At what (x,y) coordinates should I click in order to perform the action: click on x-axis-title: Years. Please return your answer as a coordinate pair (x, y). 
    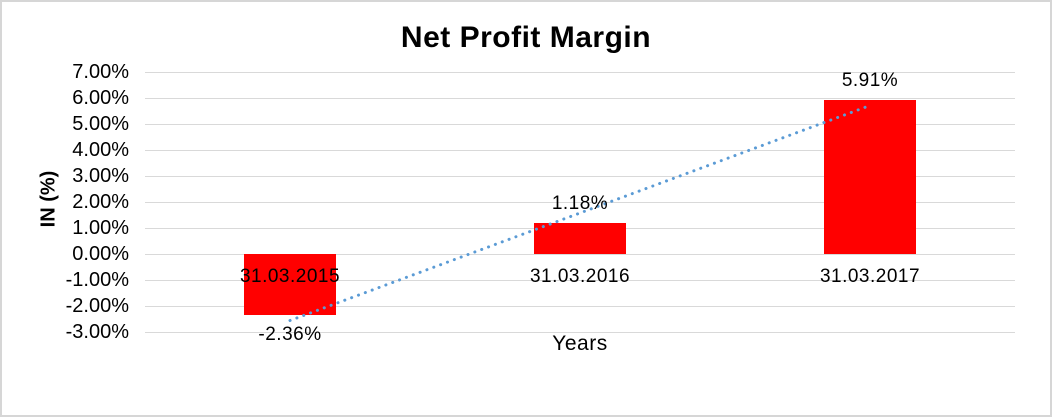
    Looking at the image, I should click on (580, 343).